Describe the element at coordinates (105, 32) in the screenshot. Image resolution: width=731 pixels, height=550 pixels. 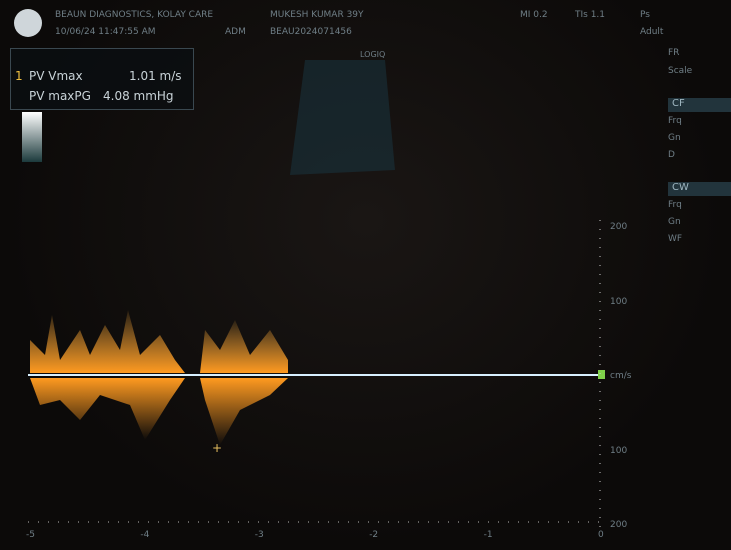
I see `datetime: 10/06/24 11:47:55 AM` at that location.